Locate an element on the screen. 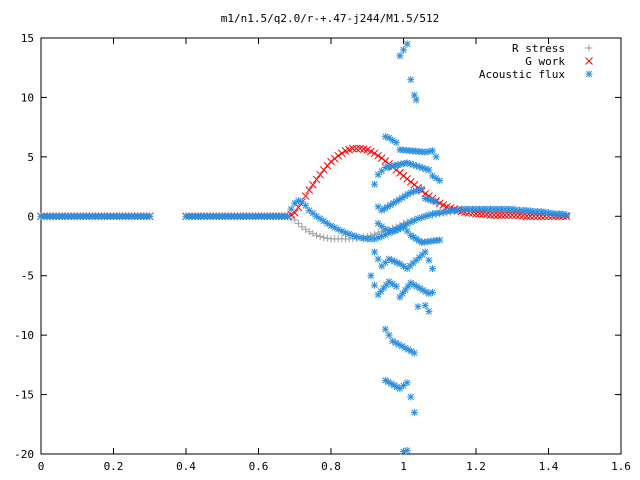 The image size is (640, 480). y-tick-label: 0 is located at coordinates (30, 216).